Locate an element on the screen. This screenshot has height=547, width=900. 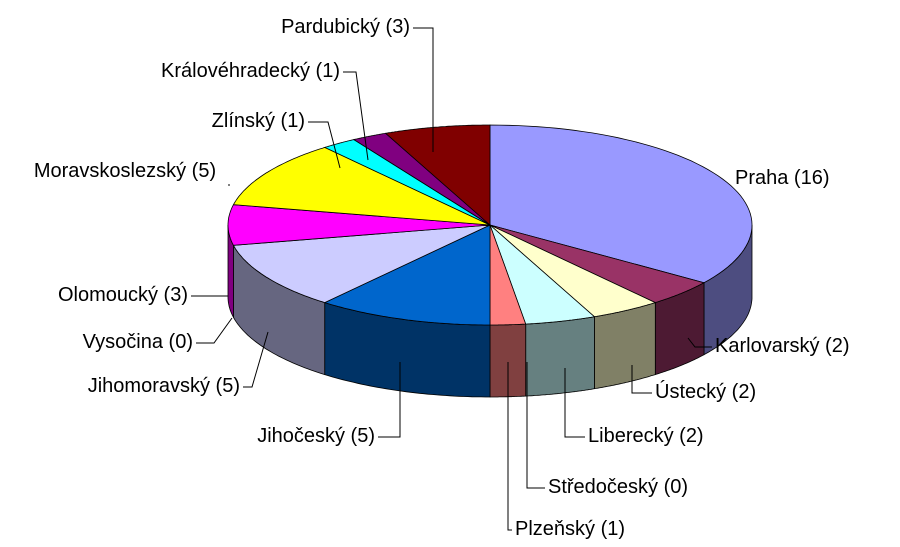
slice-label: Olomoucký (3) is located at coordinates (122, 295).